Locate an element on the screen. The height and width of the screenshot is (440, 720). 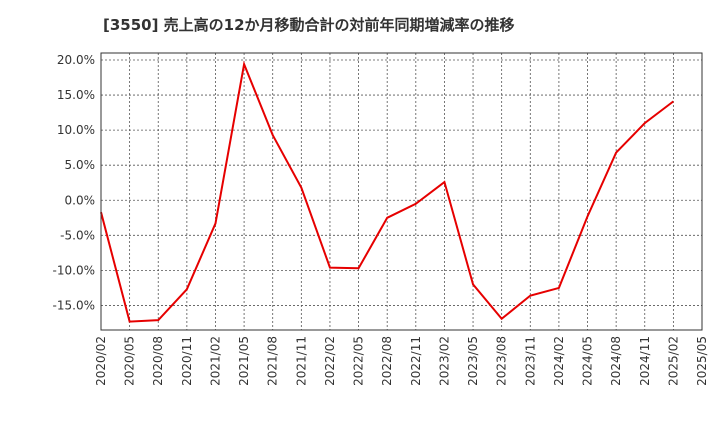
y-axis: 20.0% 15.0% 10.0% 5.0% 0.0% -5.0% -10.0% -15.0% is located at coordinates (74, 182).